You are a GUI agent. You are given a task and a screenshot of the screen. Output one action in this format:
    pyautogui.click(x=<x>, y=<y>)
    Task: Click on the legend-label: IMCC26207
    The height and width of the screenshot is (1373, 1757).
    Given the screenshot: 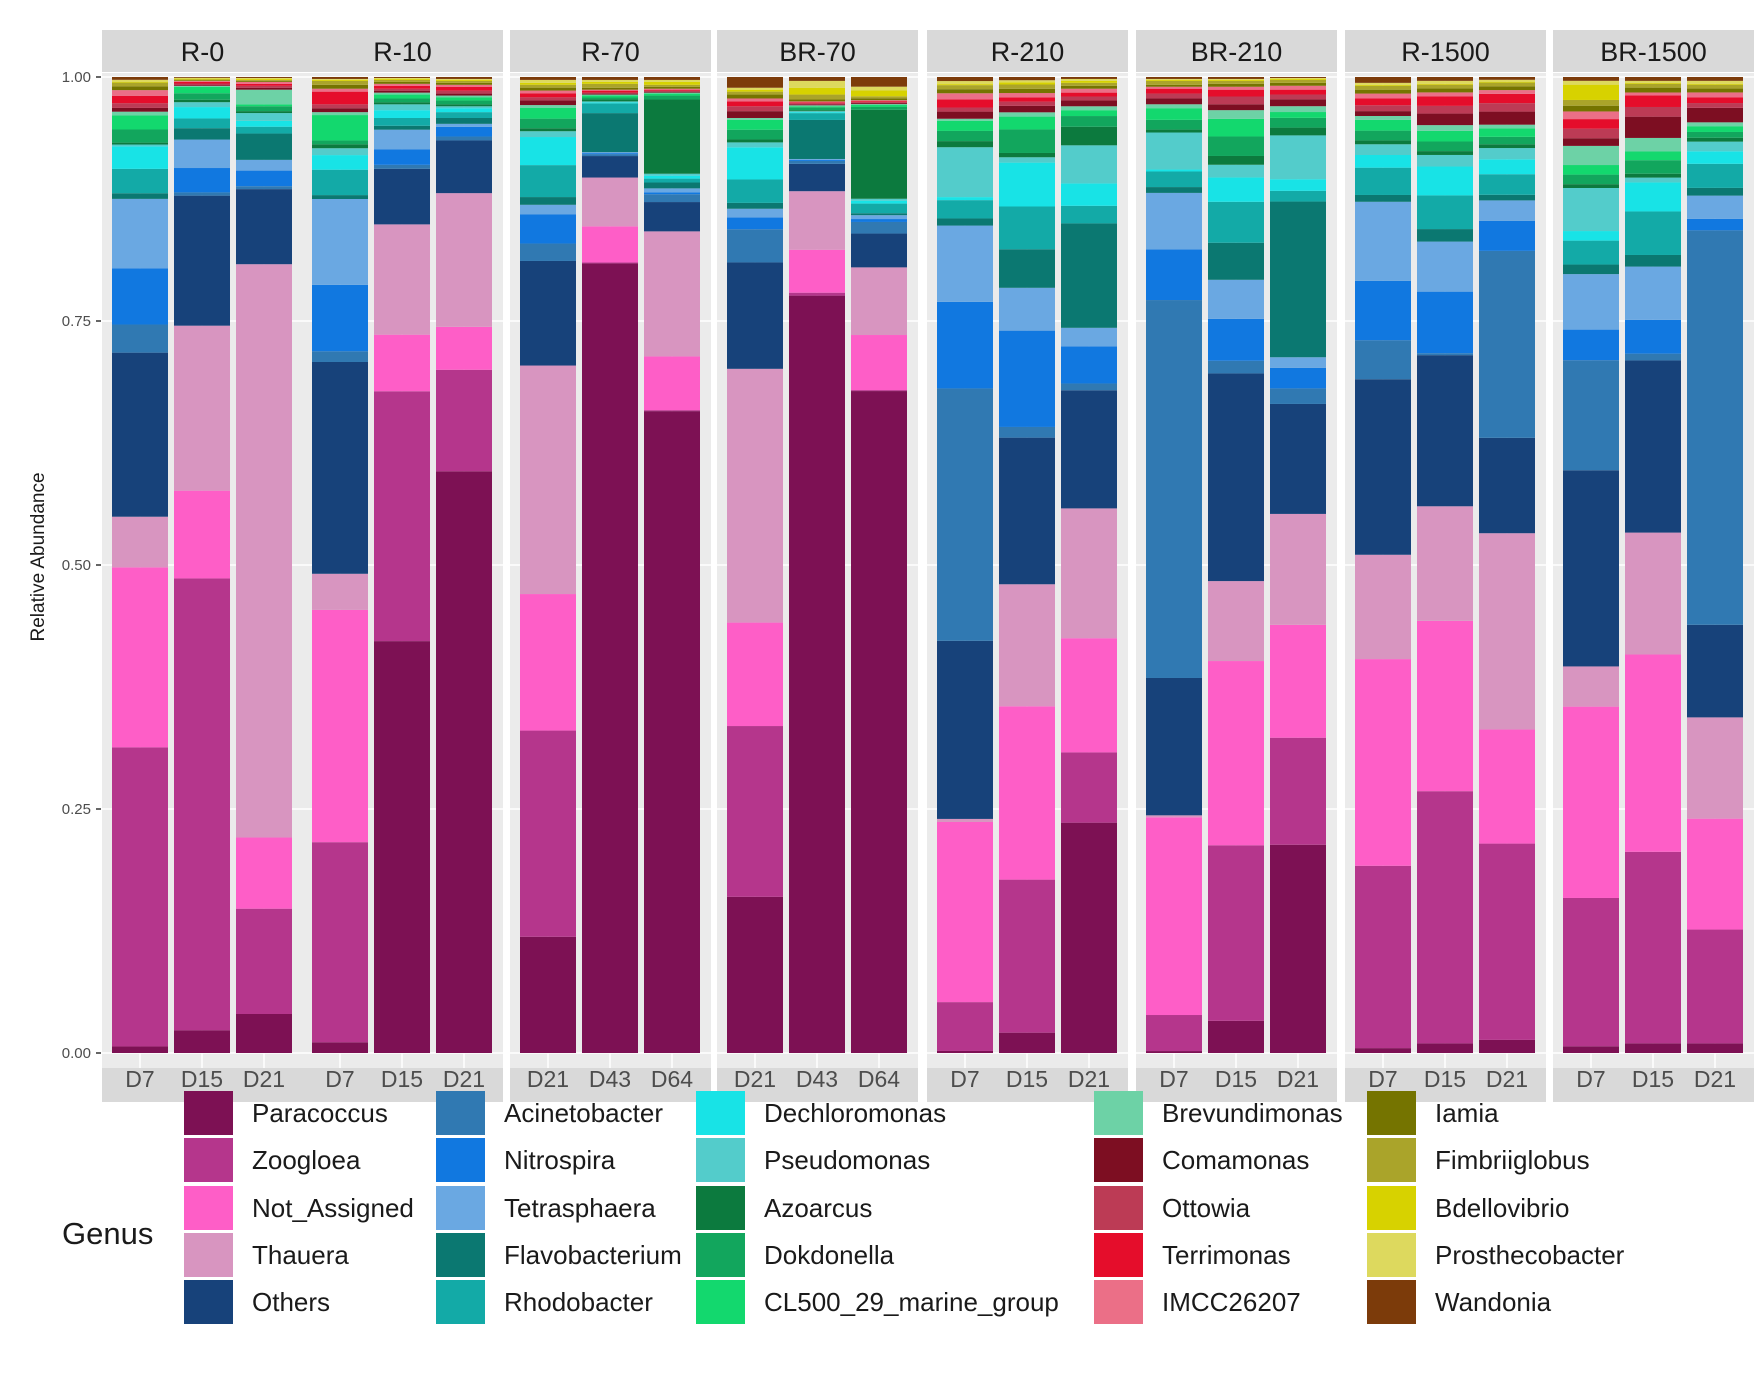 What is the action you would take?
    pyautogui.click(x=1231, y=1302)
    